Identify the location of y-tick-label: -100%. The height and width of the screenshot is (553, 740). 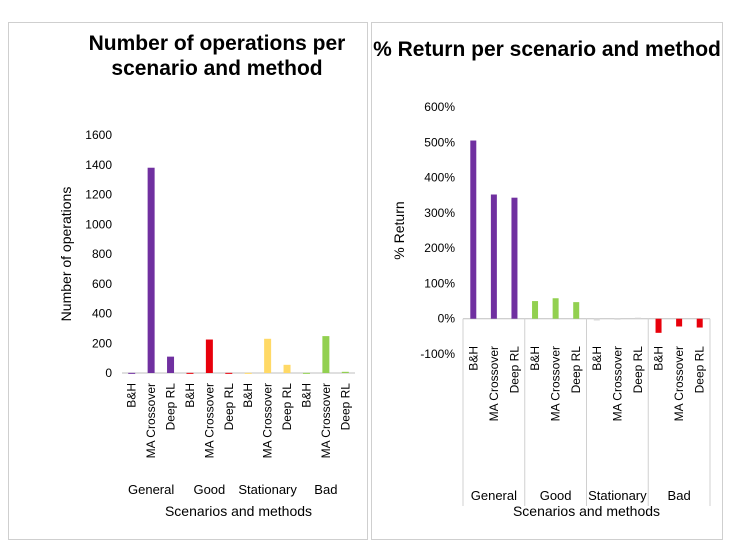
(437, 354).